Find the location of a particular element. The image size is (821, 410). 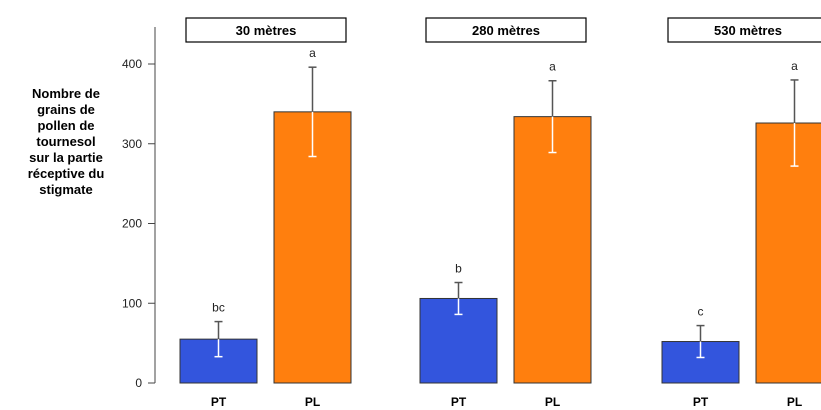

y-tick-label: 200 is located at coordinates (132, 224).